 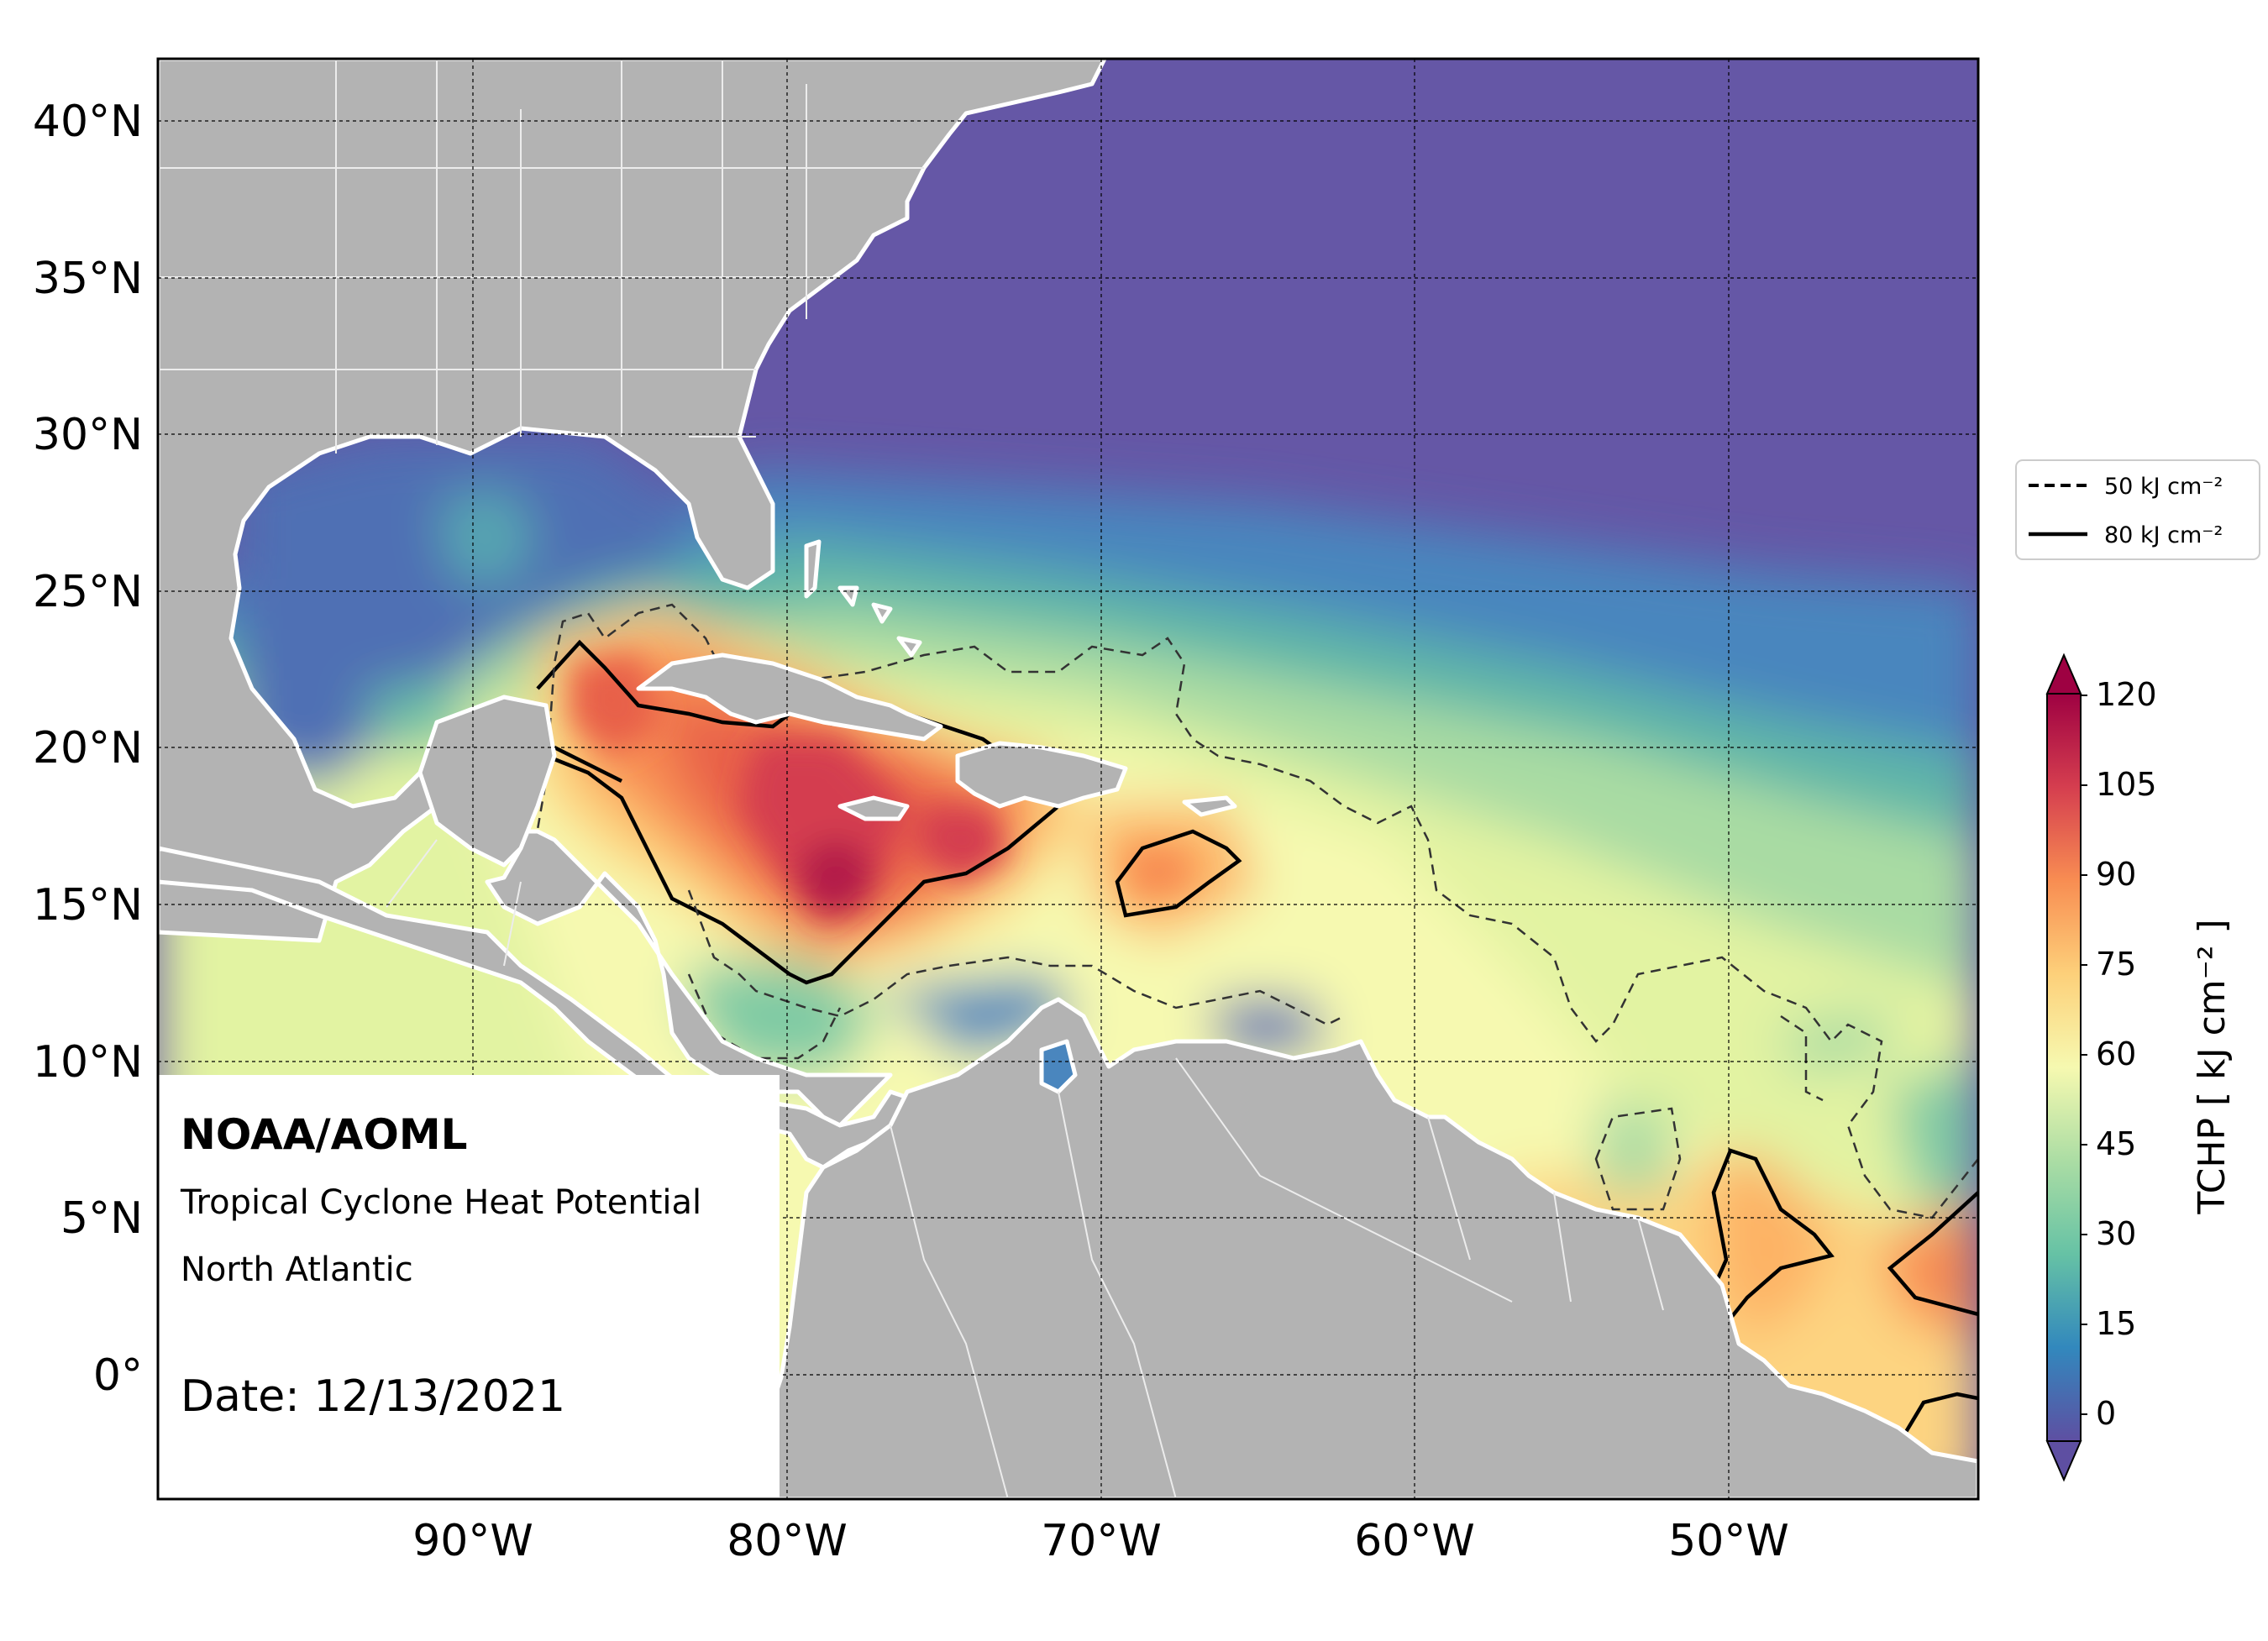 I want to click on info-box, so click(x=469, y=1287).